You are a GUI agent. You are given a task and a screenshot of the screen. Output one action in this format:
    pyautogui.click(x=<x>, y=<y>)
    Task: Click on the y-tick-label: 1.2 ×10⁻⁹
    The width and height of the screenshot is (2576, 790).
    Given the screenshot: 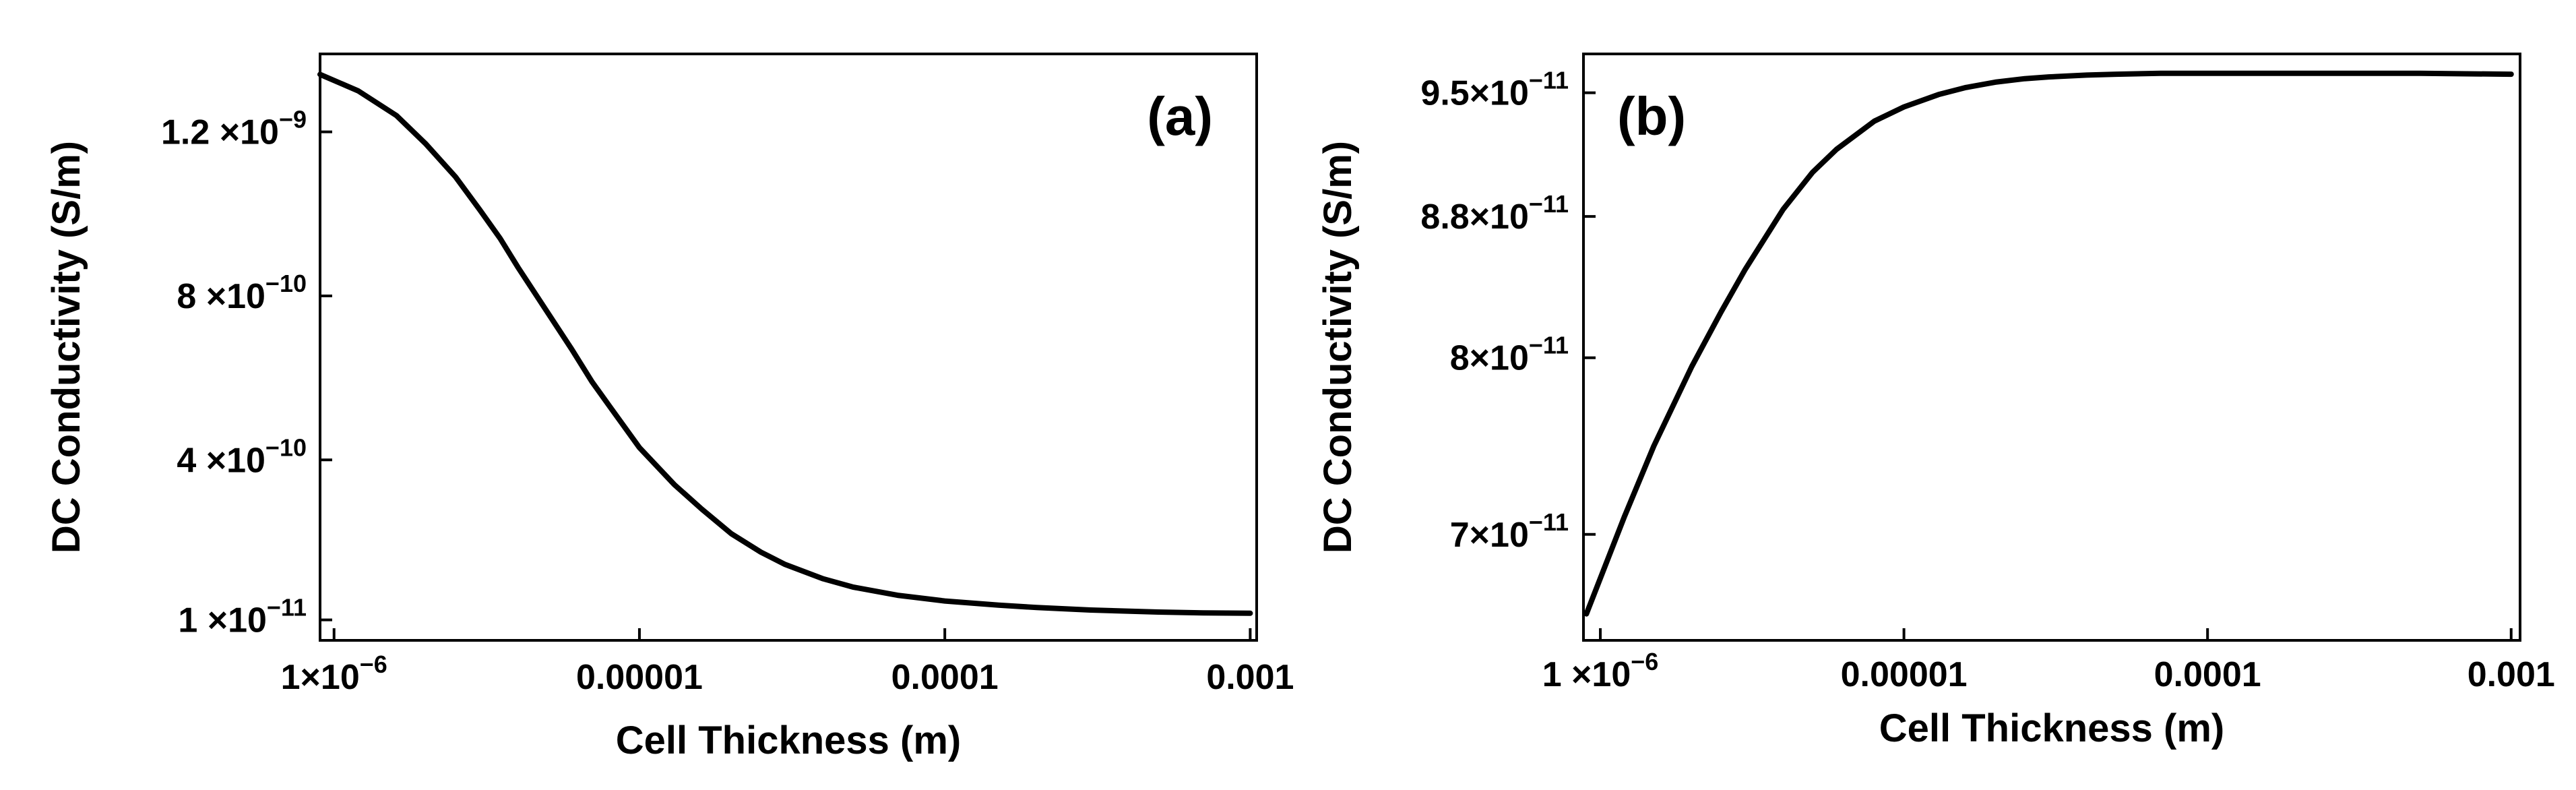 What is the action you would take?
    pyautogui.click(x=234, y=129)
    